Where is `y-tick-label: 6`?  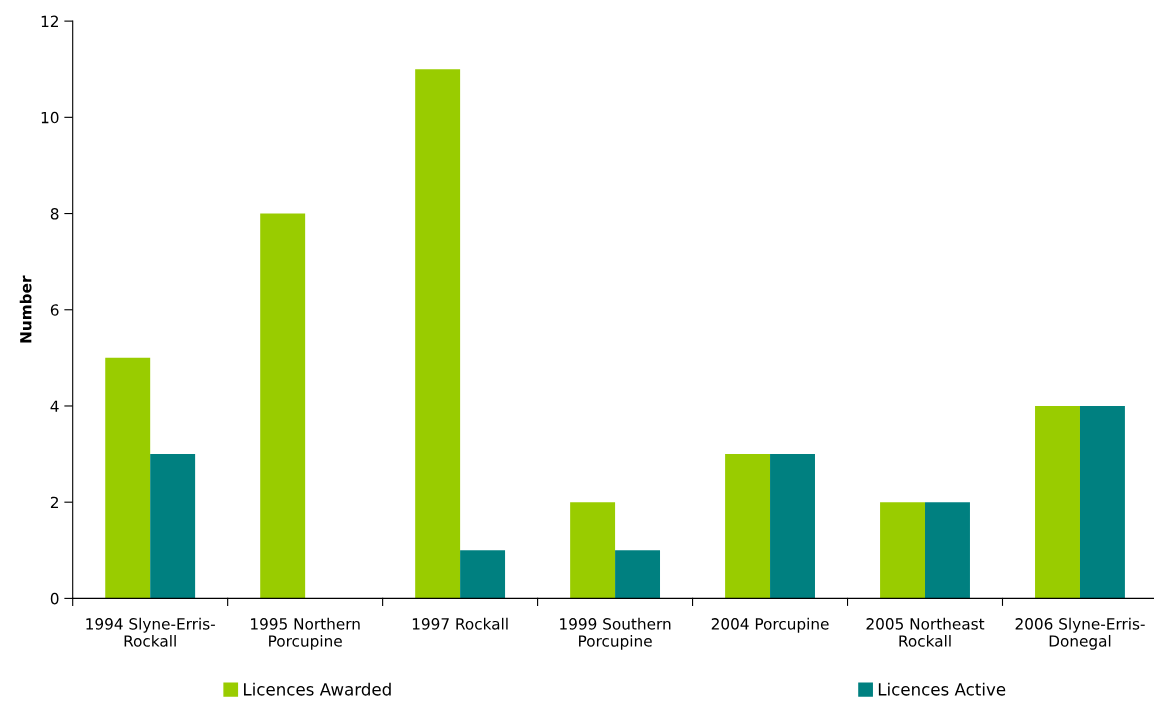
y-tick-label: 6 is located at coordinates (54, 310).